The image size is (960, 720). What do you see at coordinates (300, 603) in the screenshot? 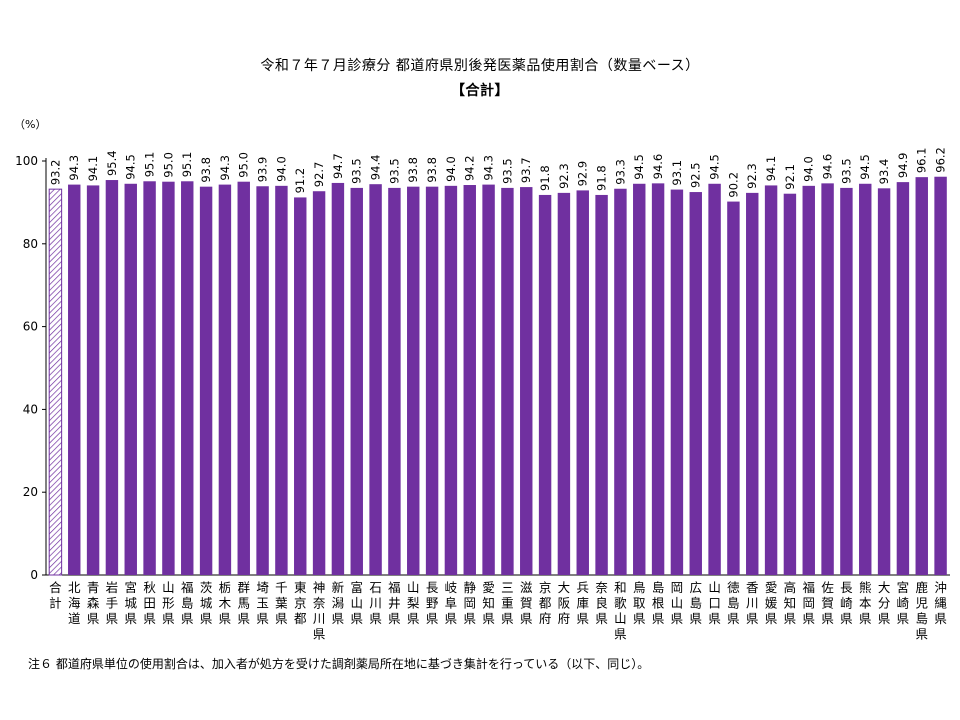
I see `category-label-13: 東京都` at bounding box center [300, 603].